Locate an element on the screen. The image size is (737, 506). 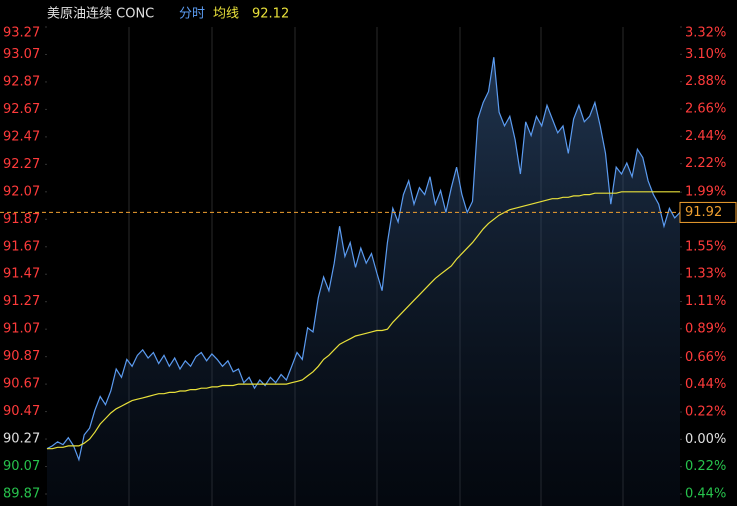
y2-tick-label: 3.32% is located at coordinates (705, 33).